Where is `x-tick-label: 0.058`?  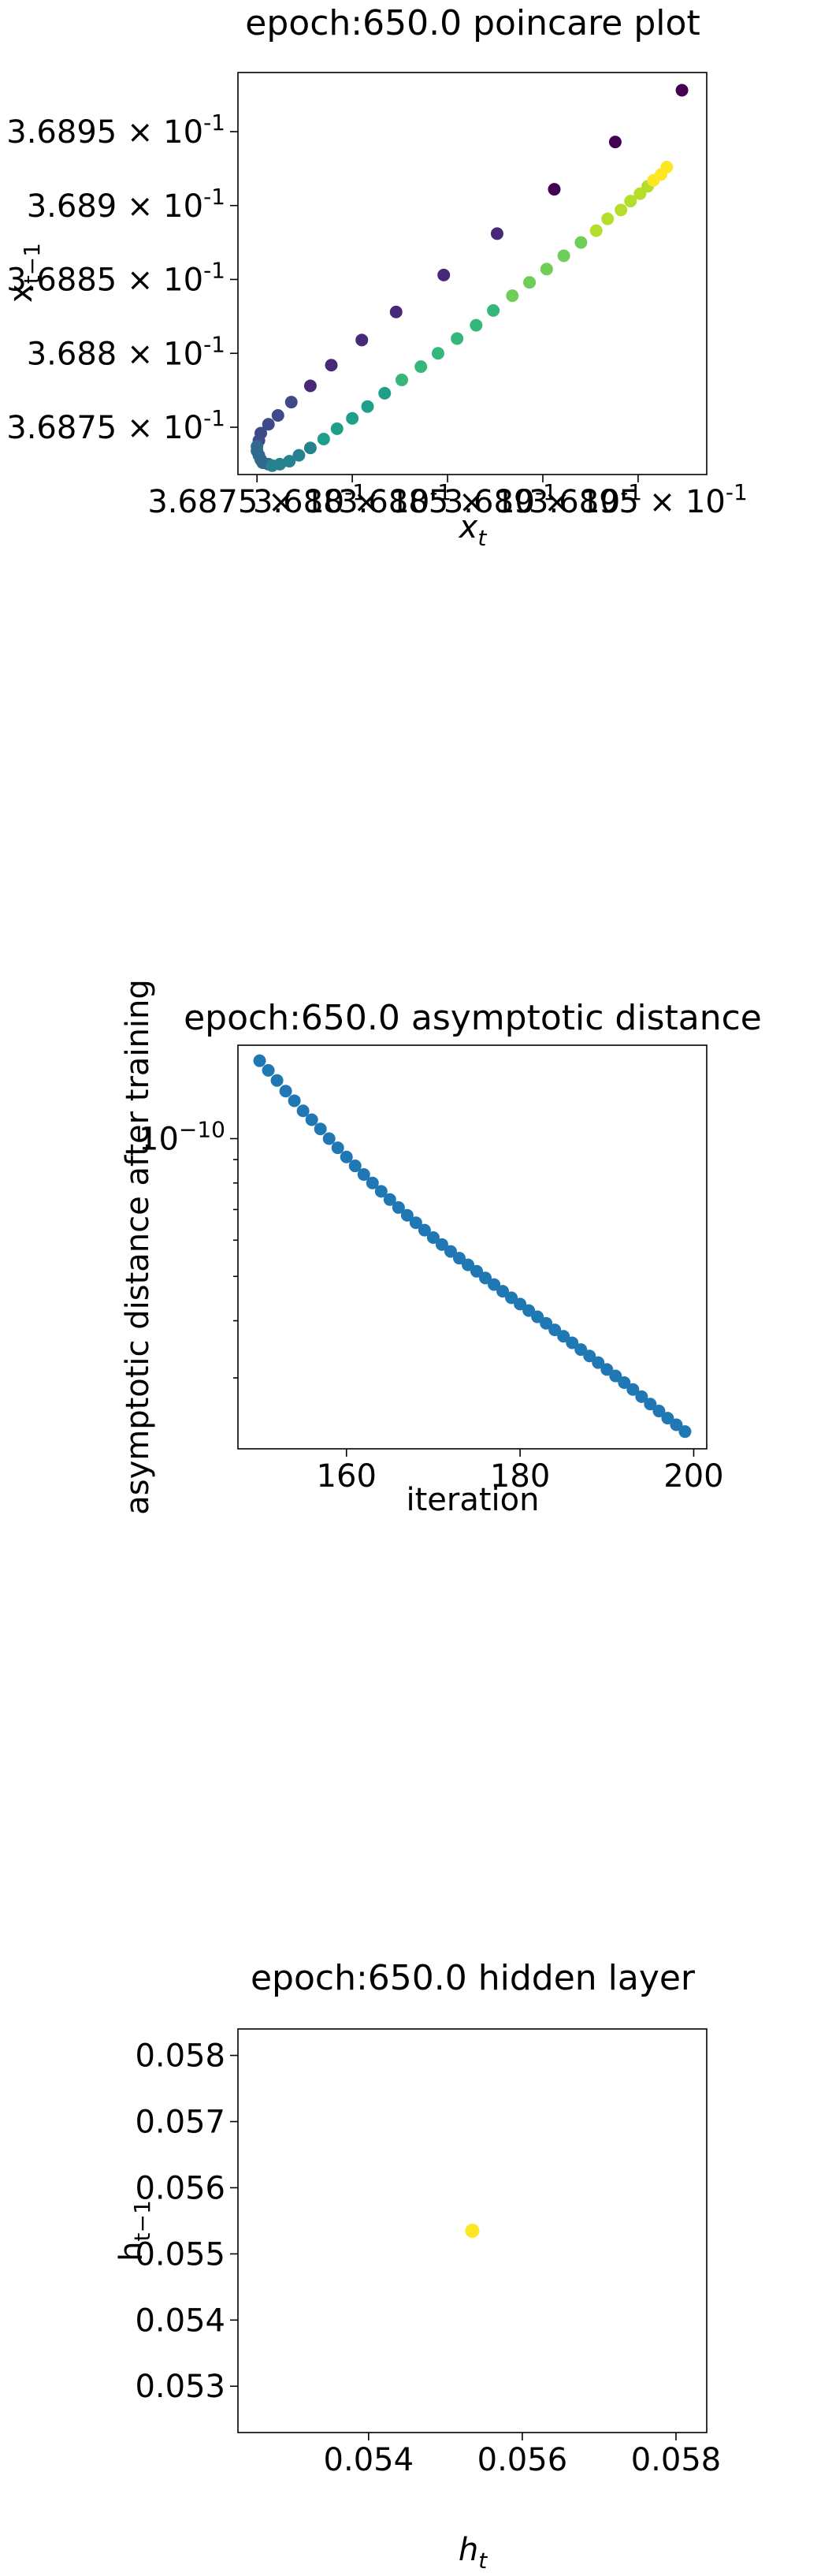
x-tick-label: 0.058 is located at coordinates (676, 2460).